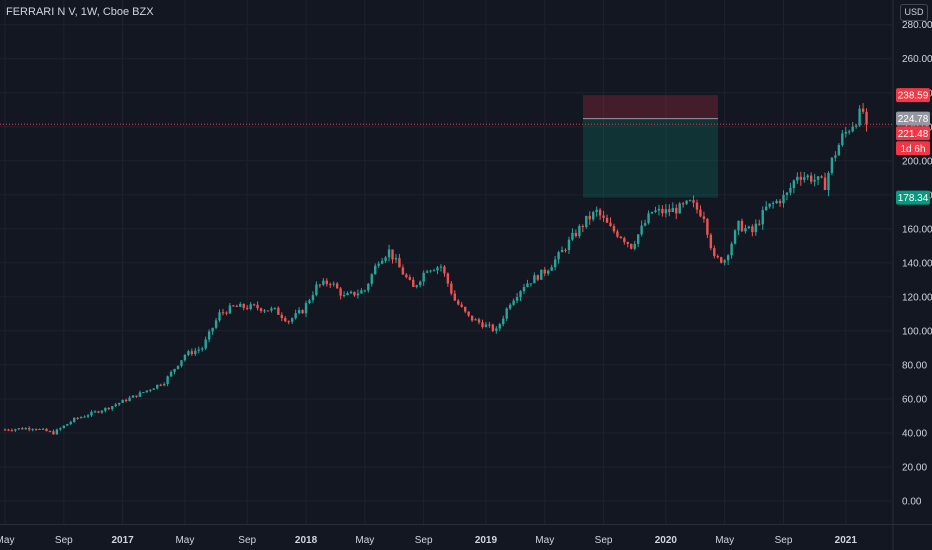 The image size is (932, 550). What do you see at coordinates (917, 263) in the screenshot?
I see `price-tick-label: 140.00` at bounding box center [917, 263].